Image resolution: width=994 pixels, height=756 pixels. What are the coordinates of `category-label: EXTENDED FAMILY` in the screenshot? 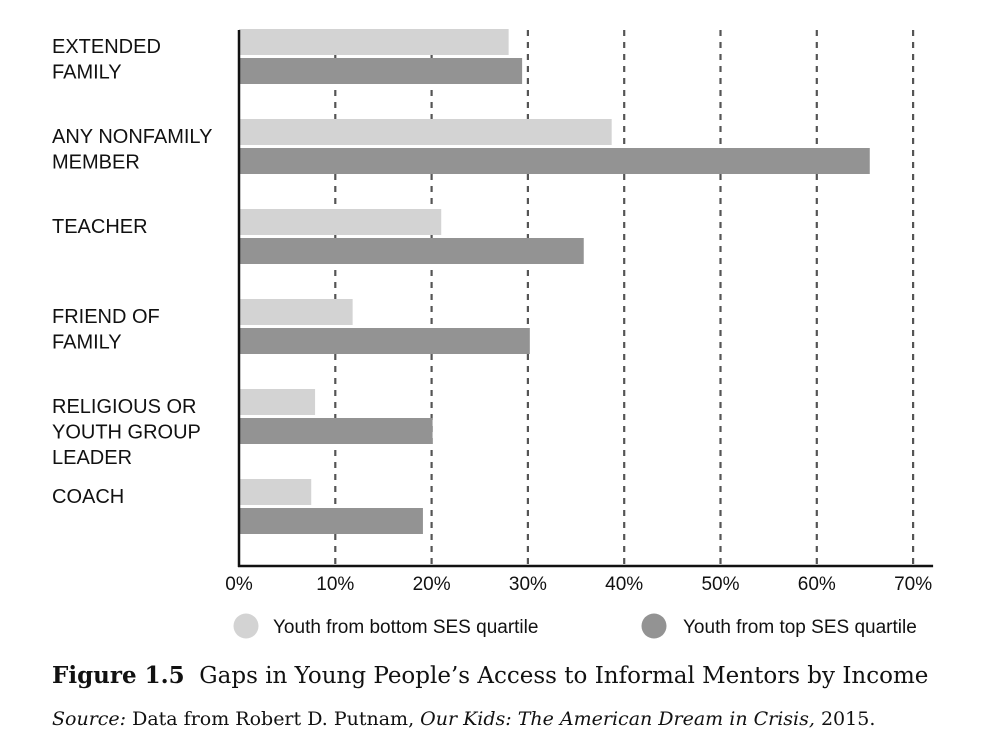 It's located at (106, 60).